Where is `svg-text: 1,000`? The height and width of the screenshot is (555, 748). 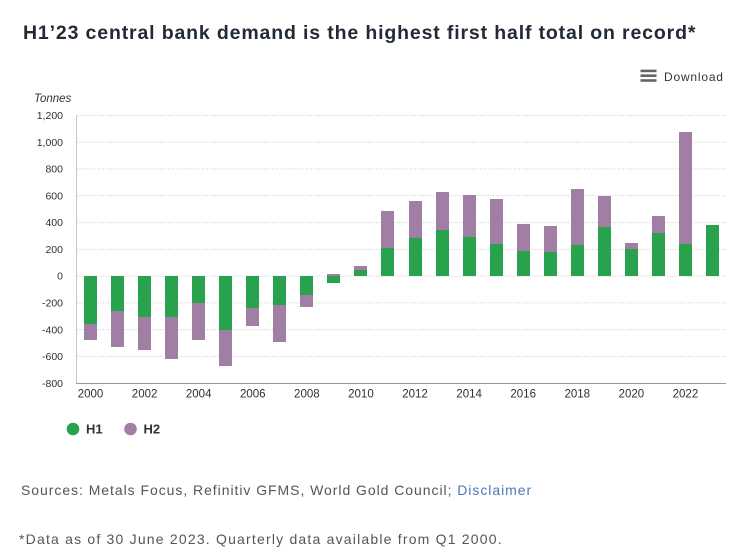
svg-text: 1,000 is located at coordinates (50, 143).